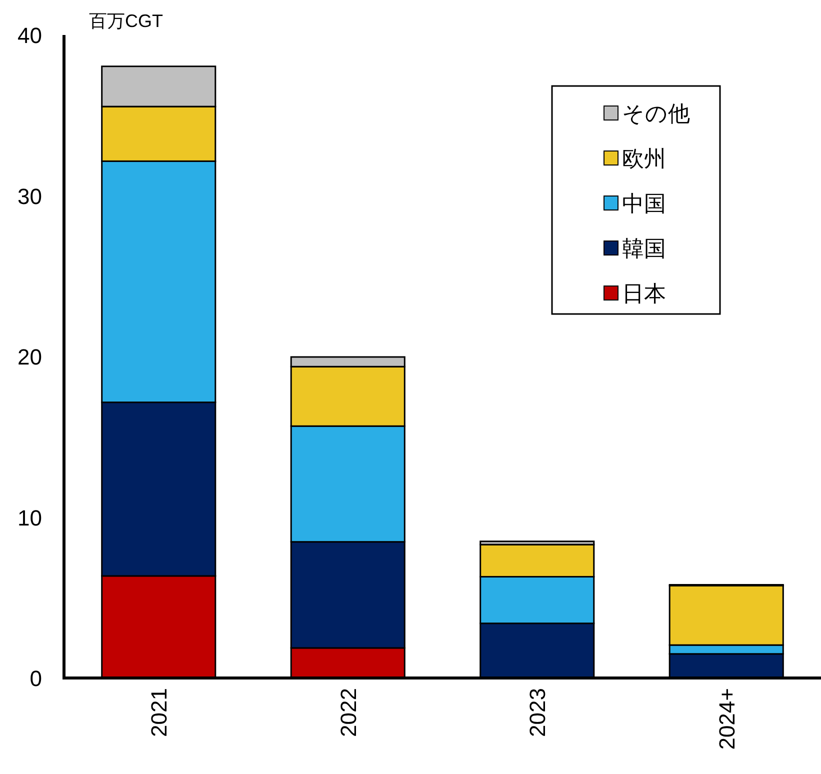 Image resolution: width=821 pixels, height=774 pixels. Describe the element at coordinates (727, 719) in the screenshot. I see `x-tick-label: 2024+` at that location.